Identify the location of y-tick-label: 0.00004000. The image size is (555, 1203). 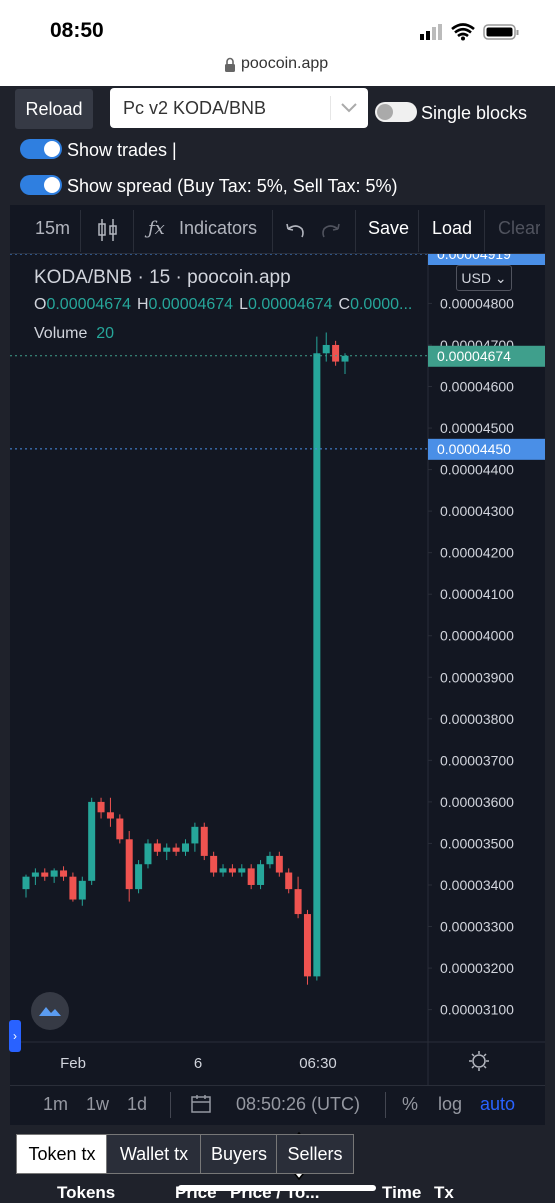
(477, 636).